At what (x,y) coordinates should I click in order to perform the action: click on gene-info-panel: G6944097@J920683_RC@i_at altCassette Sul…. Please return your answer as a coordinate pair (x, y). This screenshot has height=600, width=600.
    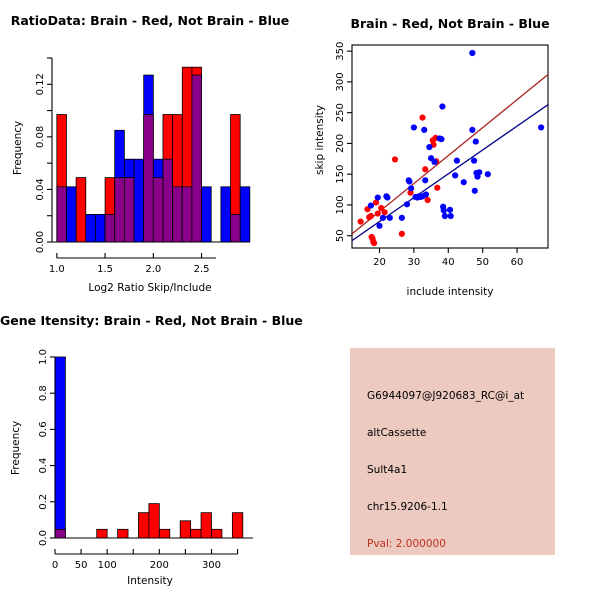
    Looking at the image, I should click on (452, 451).